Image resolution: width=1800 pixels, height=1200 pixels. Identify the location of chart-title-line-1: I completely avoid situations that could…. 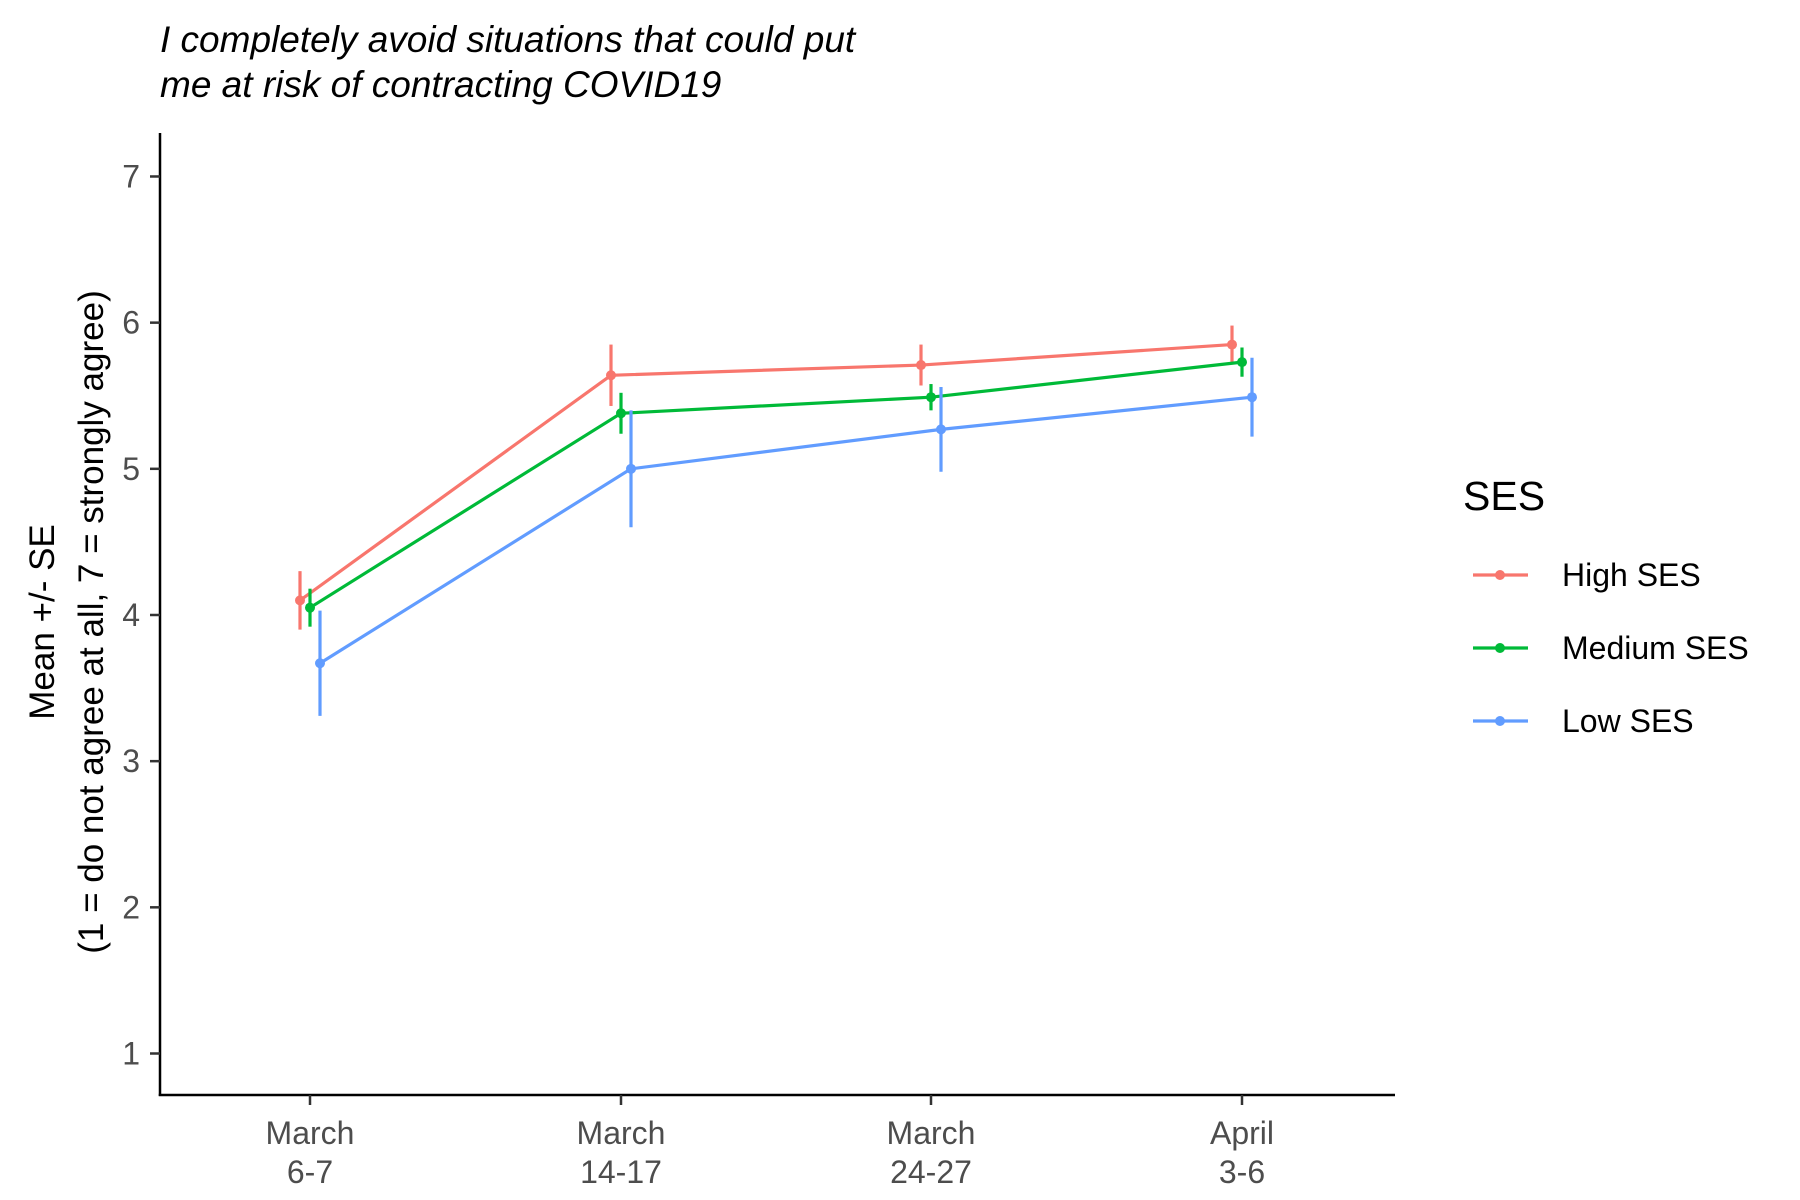
(508, 39).